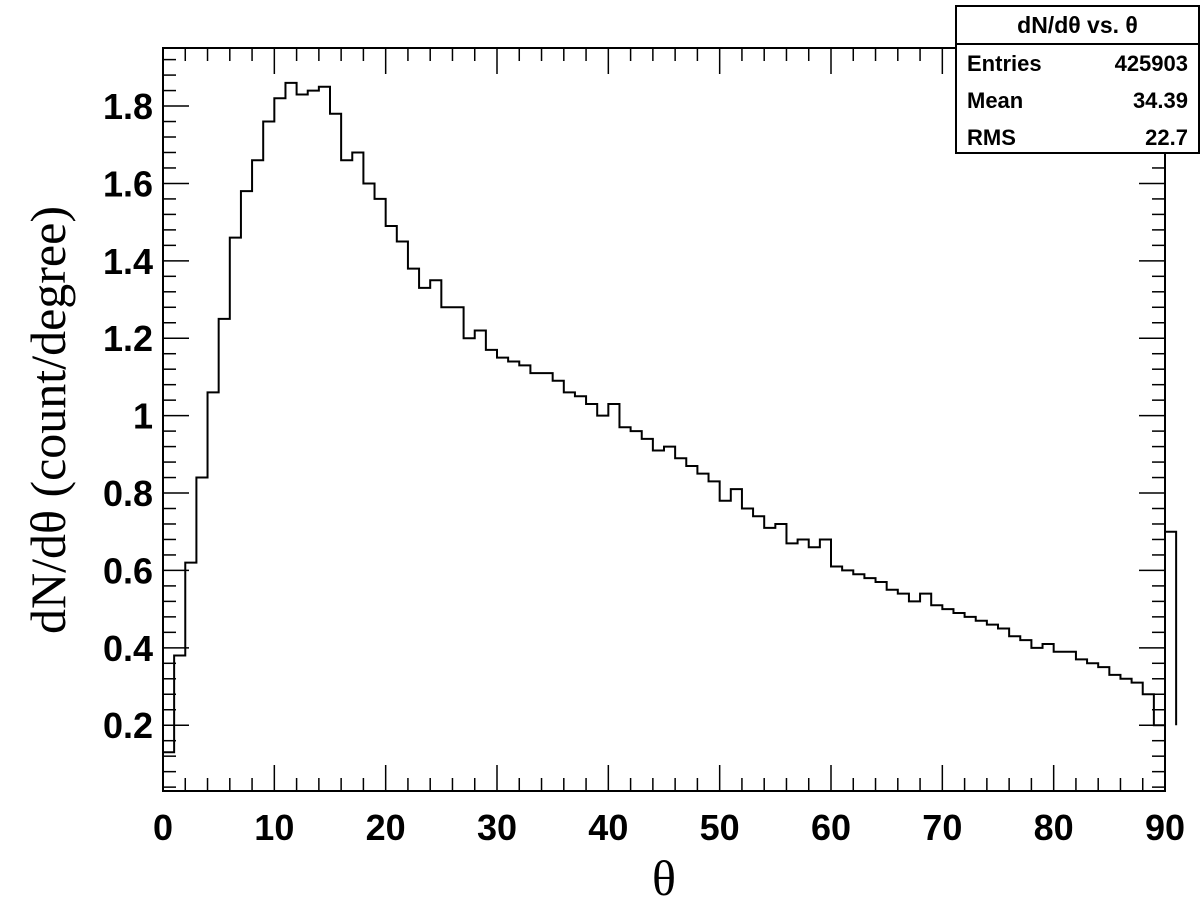 The width and height of the screenshot is (1204, 913). What do you see at coordinates (128, 725) in the screenshot?
I see `y-tick-label: 0.2` at bounding box center [128, 725].